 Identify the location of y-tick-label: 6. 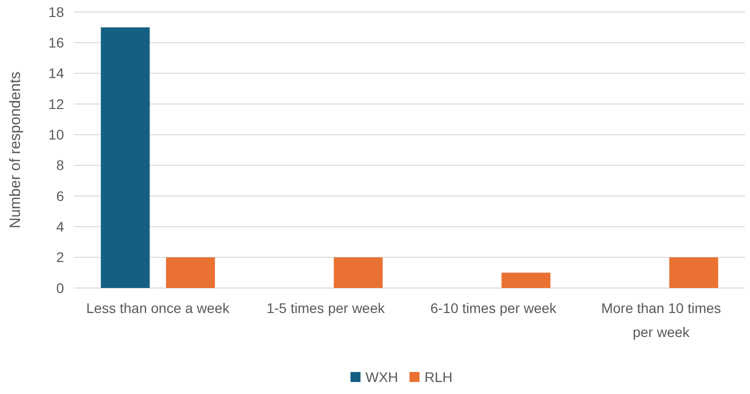
(60, 196).